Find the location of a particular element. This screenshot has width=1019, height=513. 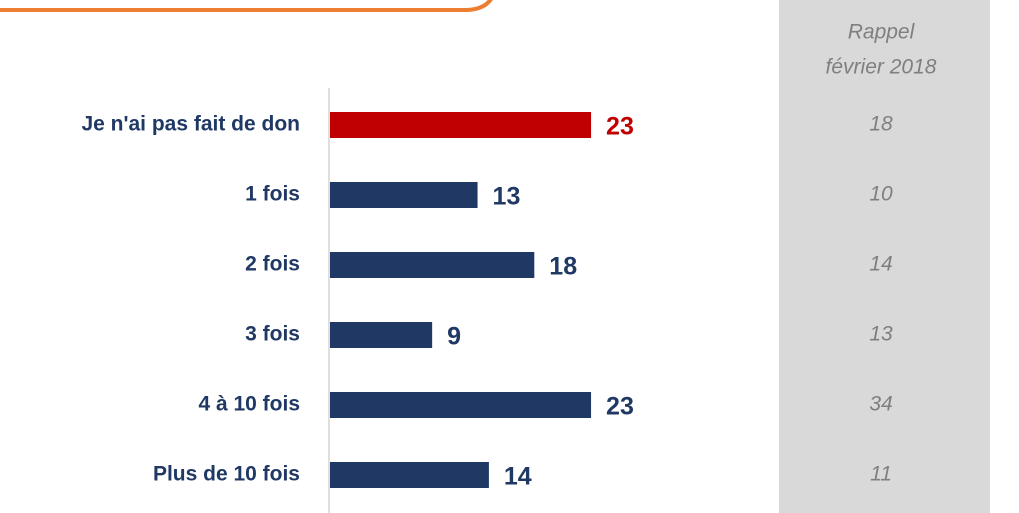

recall-value: 11 is located at coordinates (881, 474).